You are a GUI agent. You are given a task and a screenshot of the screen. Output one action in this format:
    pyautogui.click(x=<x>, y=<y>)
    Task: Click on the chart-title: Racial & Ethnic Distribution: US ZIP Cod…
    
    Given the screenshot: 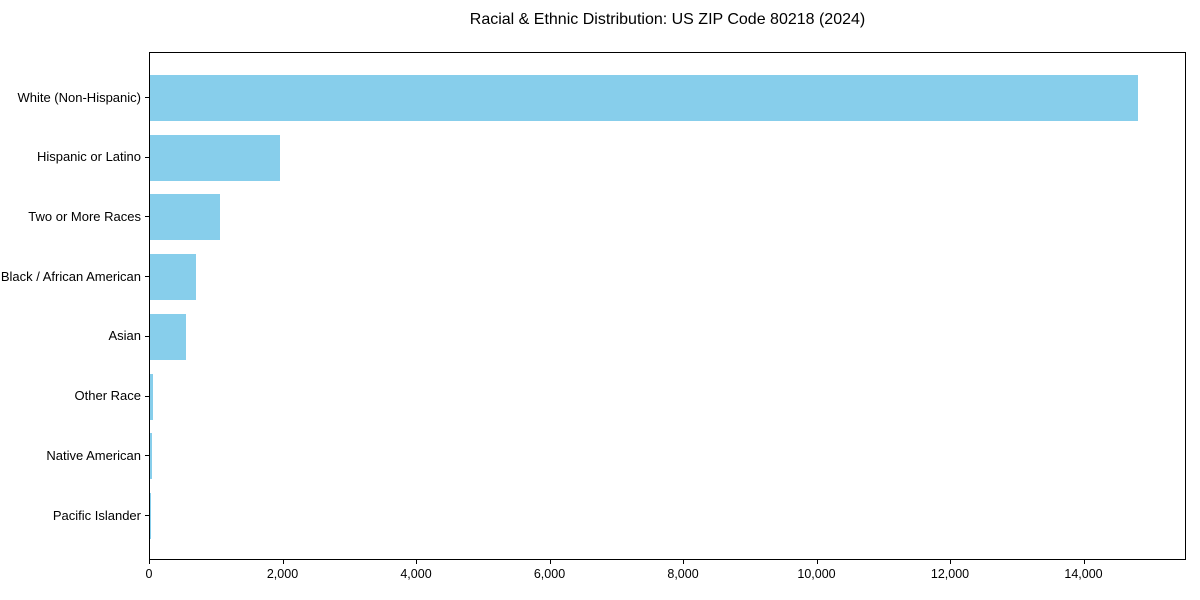 What is the action you would take?
    pyautogui.click(x=667, y=19)
    